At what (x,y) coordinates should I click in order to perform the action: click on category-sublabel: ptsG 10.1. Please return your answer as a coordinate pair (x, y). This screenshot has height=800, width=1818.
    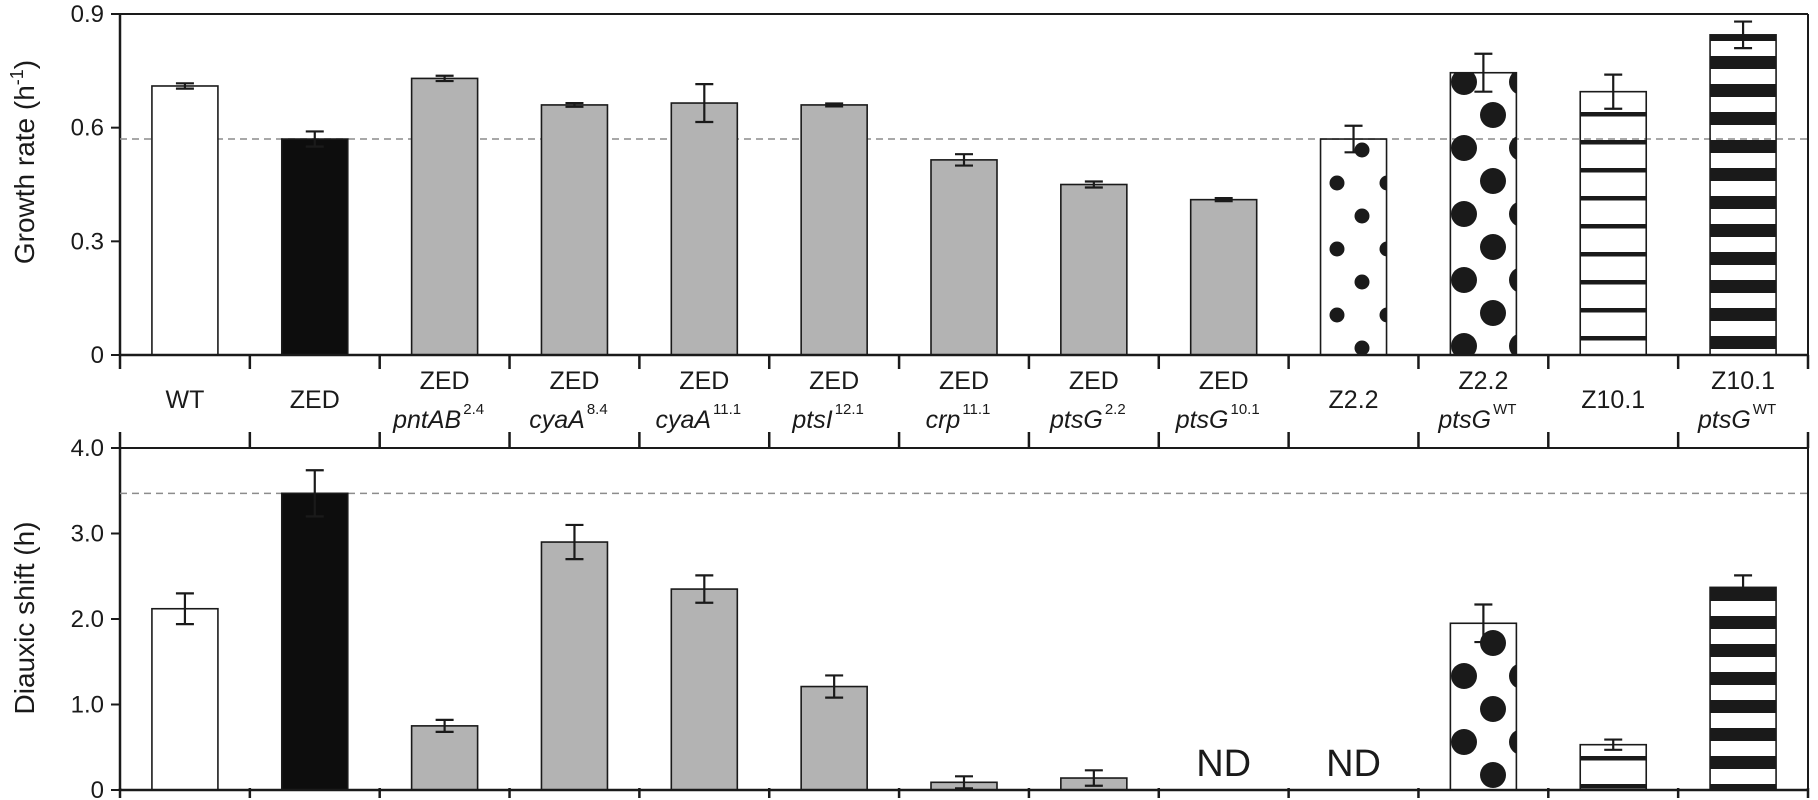
    Looking at the image, I should click on (1217, 417).